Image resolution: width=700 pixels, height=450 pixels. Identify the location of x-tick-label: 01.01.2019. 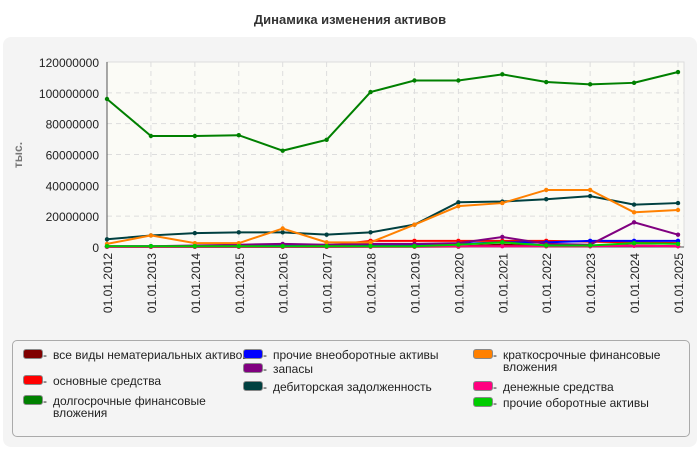
(415, 283).